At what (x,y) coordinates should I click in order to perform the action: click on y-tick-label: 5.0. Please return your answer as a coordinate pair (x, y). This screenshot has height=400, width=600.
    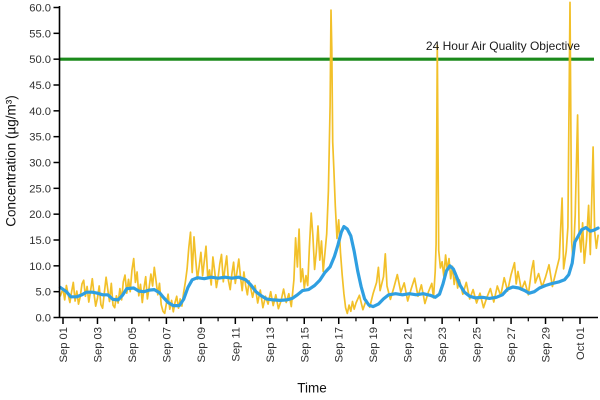
    Looking at the image, I should click on (43, 293).